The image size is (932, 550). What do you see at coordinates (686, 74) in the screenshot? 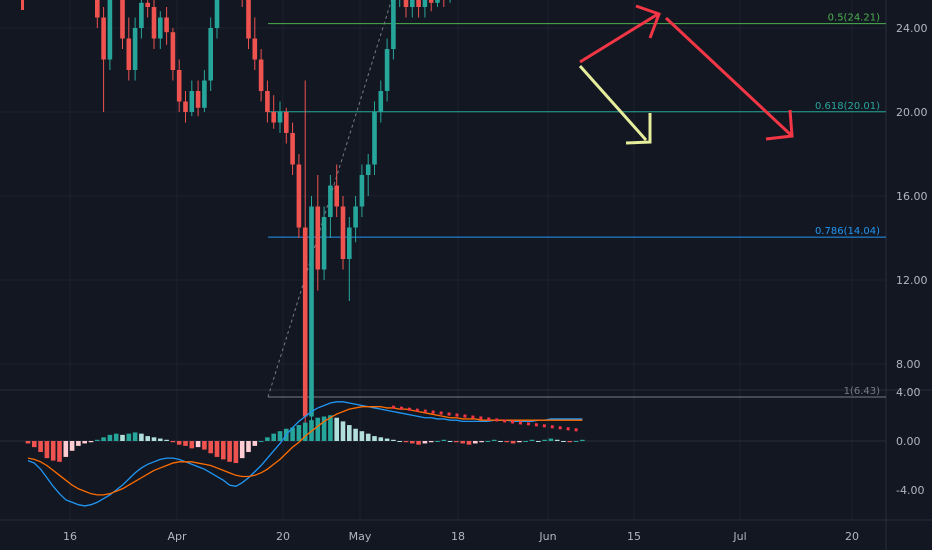
I see `forecast-arrows` at bounding box center [686, 74].